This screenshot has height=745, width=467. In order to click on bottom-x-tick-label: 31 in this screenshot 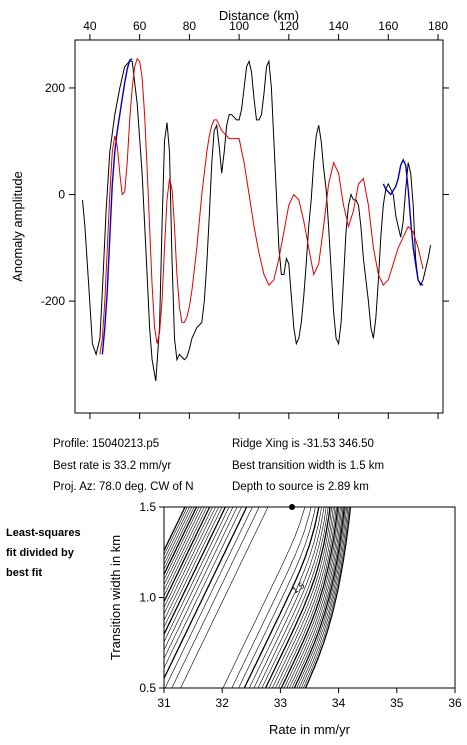, I will do `click(164, 703)`.